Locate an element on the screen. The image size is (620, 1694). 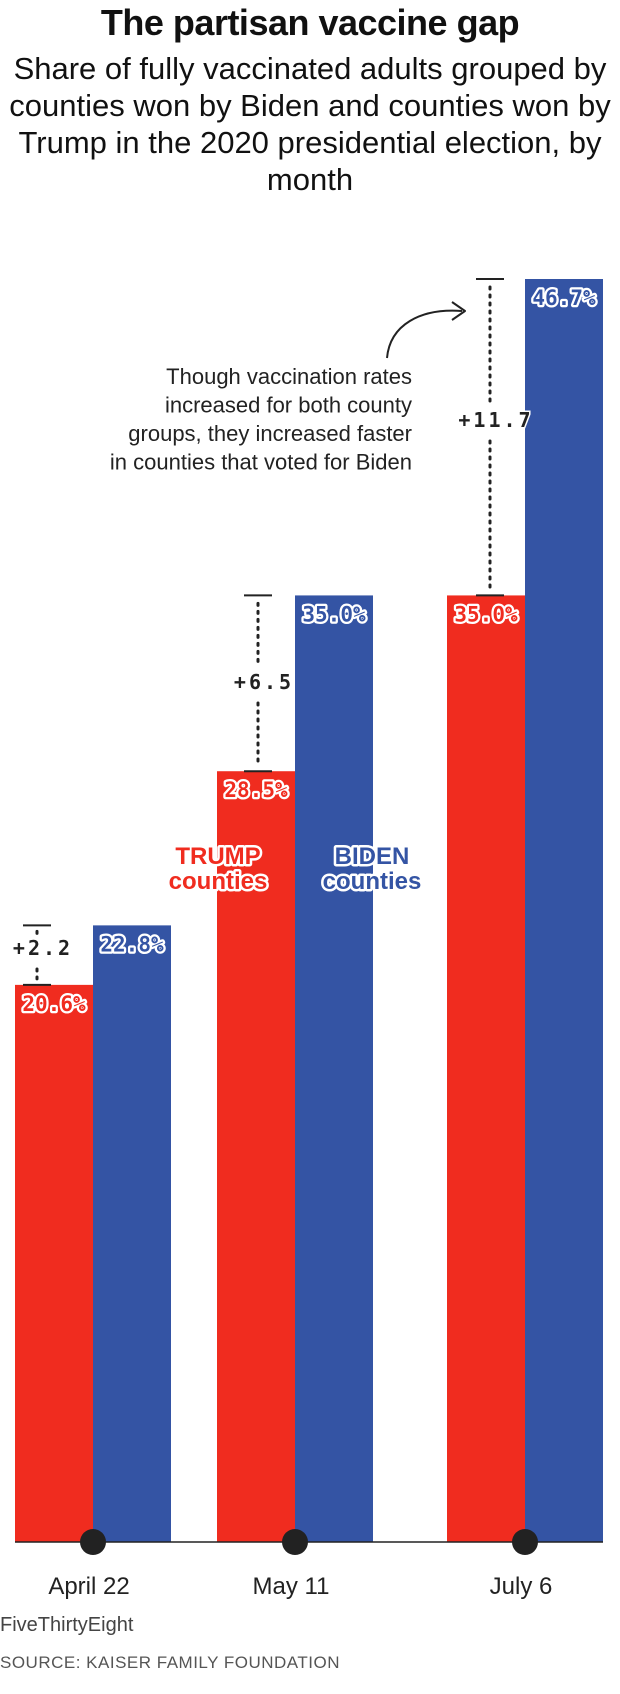
x-tick-label: July 6 is located at coordinates (521, 1586).